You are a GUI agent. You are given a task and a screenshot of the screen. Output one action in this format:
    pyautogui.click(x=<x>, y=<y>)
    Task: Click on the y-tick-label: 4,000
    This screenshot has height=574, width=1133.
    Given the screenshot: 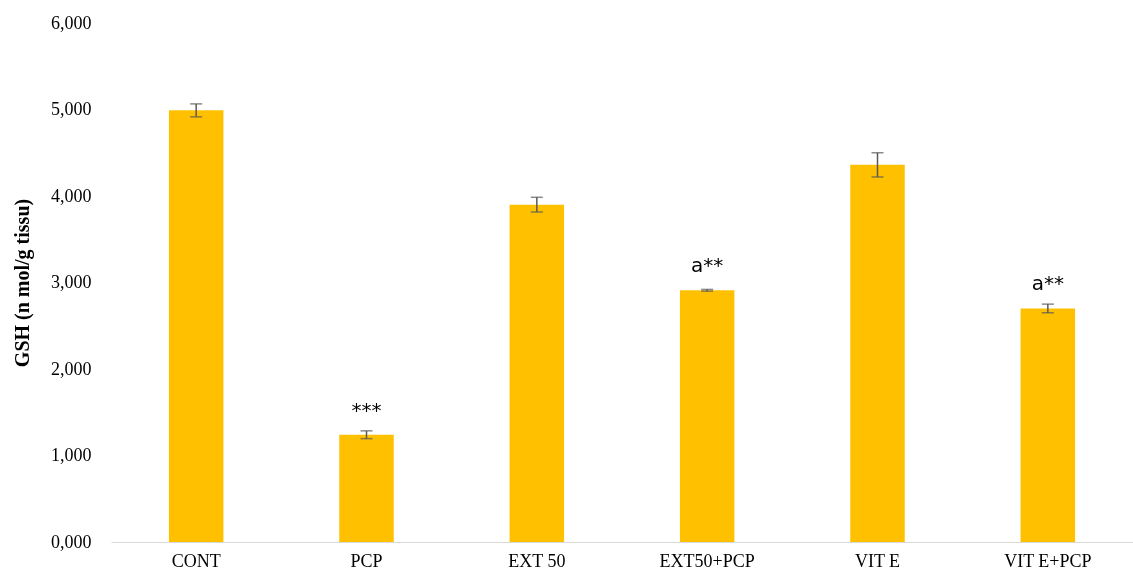 What is the action you would take?
    pyautogui.click(x=71, y=195)
    